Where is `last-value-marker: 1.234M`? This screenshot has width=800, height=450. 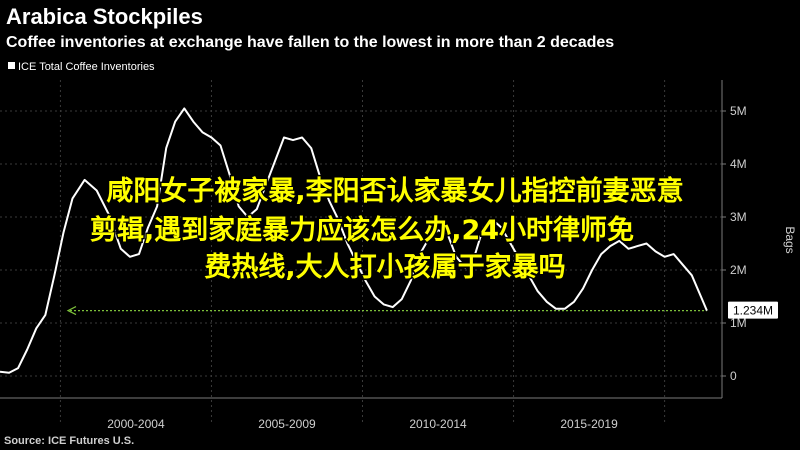
last-value-marker: 1.234M is located at coordinates (753, 310).